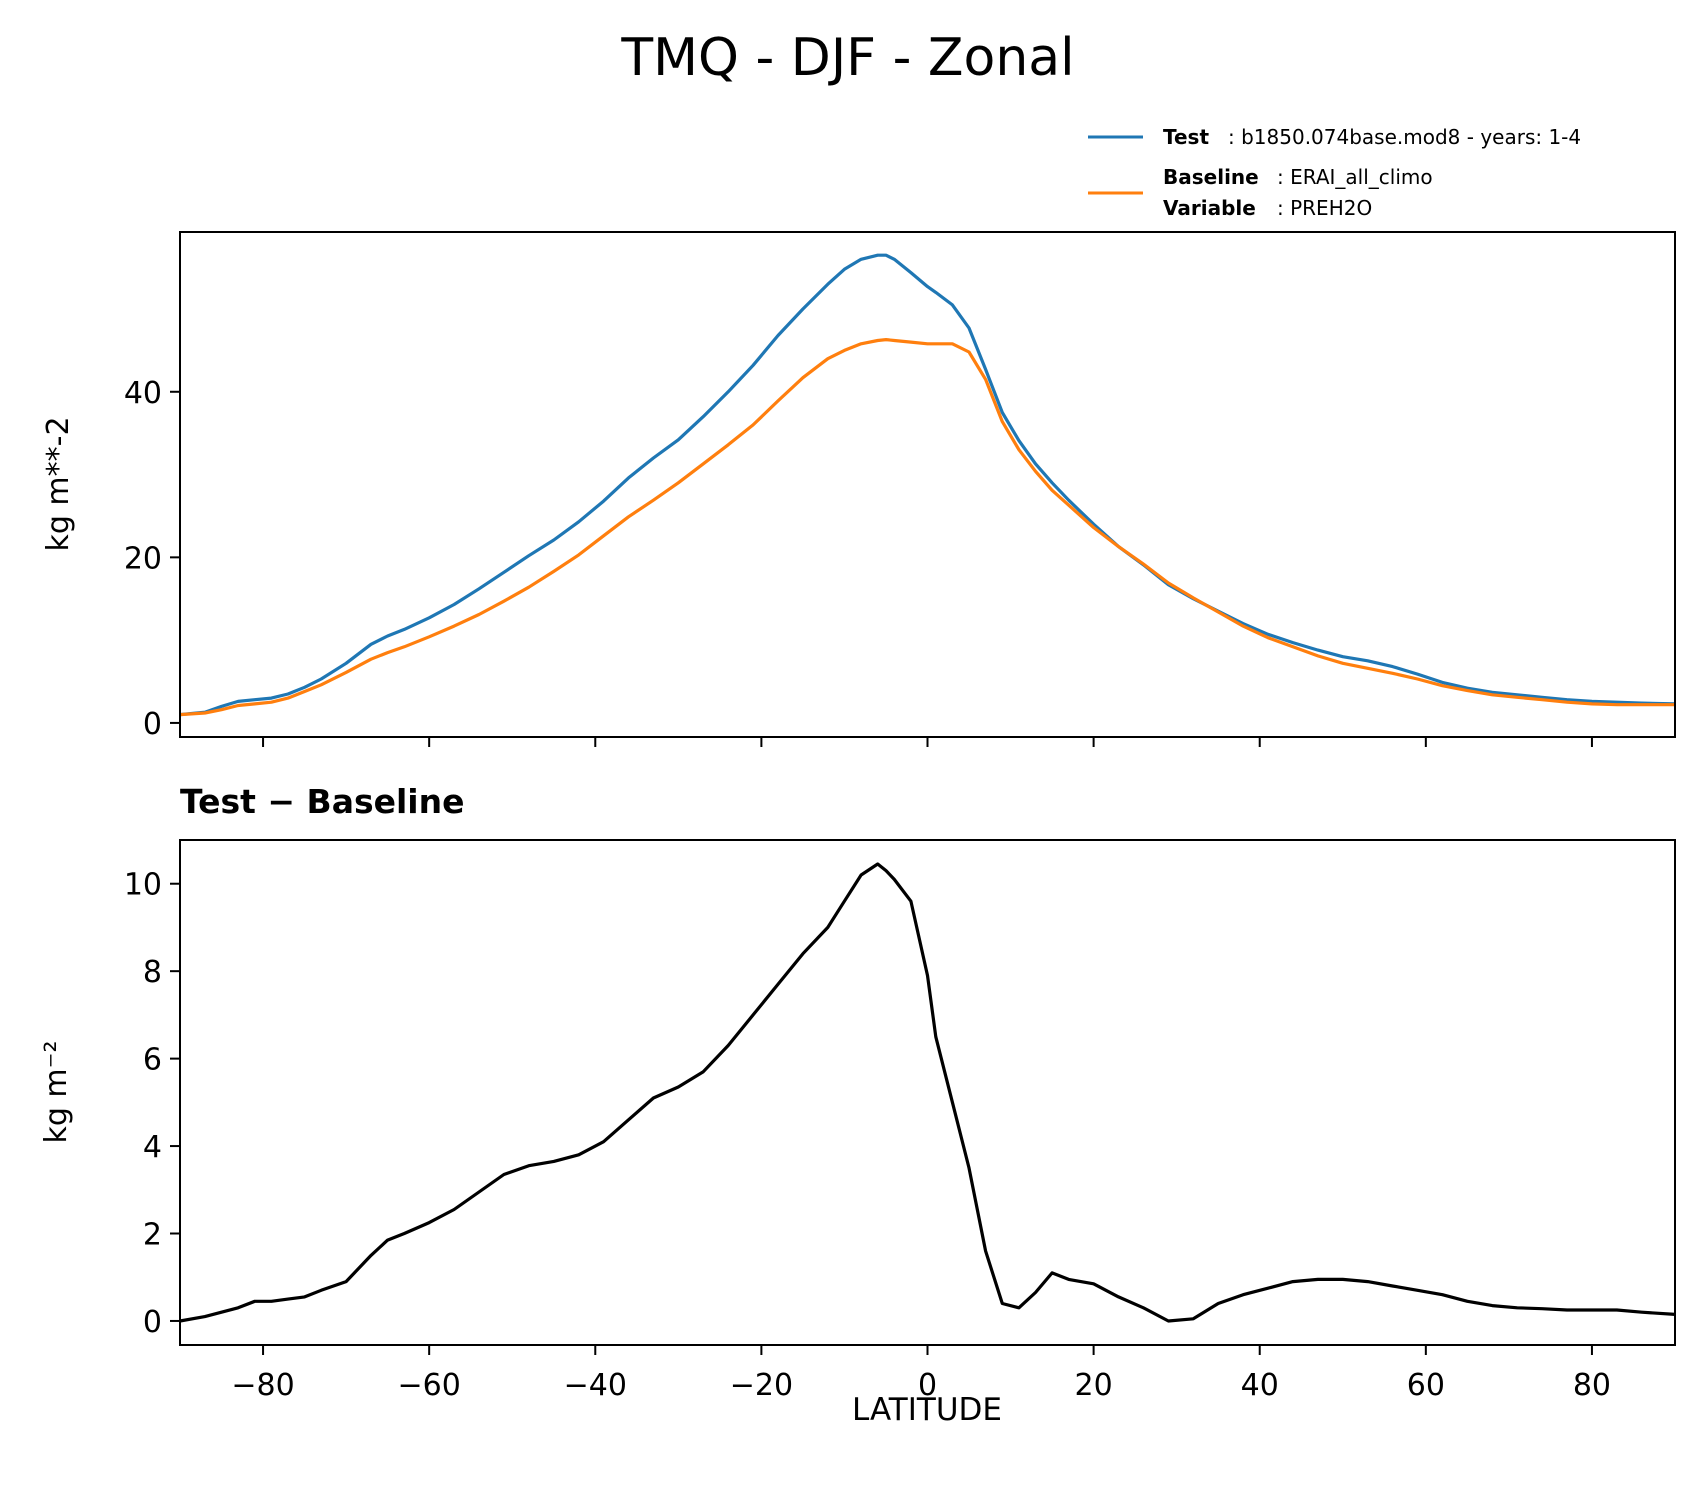 This screenshot has height=1496, width=1696. I want to click on bottom-xtick-label: −60, so click(429, 1385).